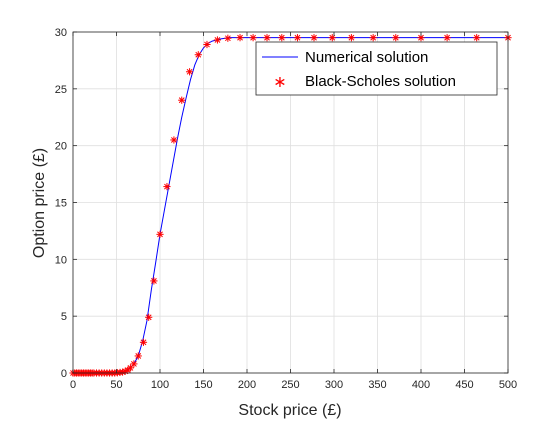  I want to click on x-tick-label: 150, so click(203, 385).